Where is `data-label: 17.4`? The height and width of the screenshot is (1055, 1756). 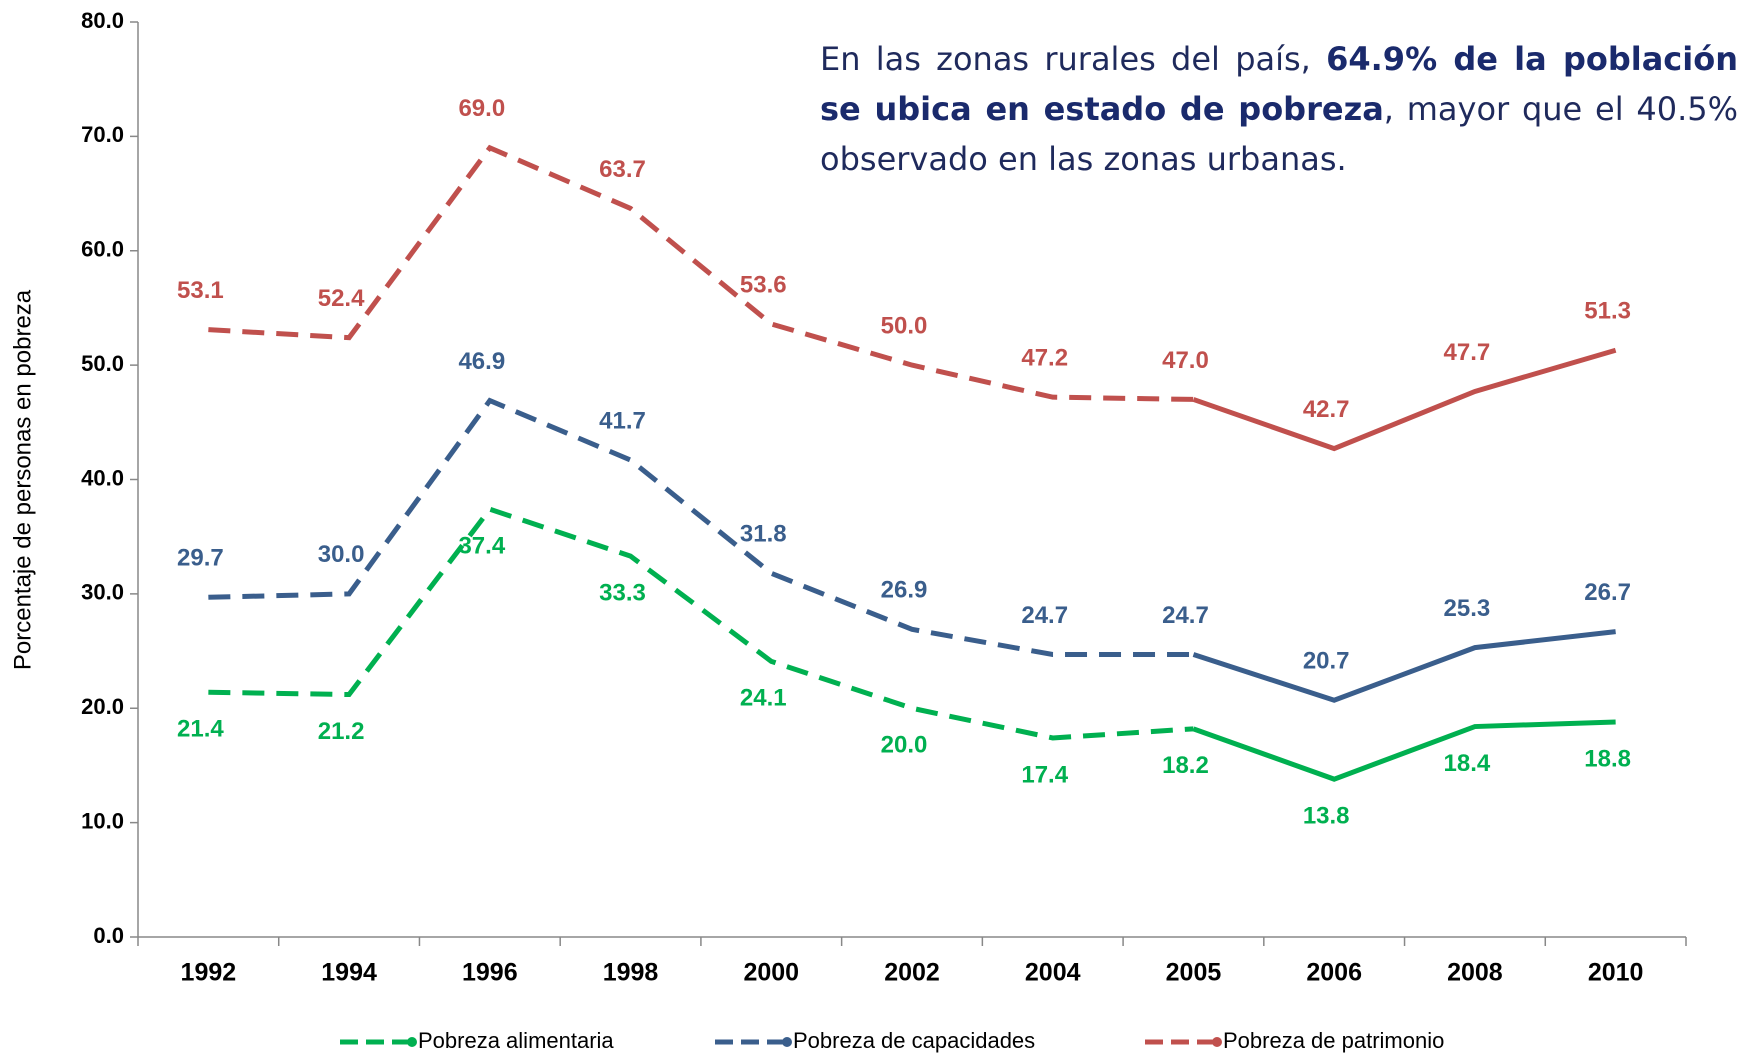
data-label: 17.4 is located at coordinates (1044, 774).